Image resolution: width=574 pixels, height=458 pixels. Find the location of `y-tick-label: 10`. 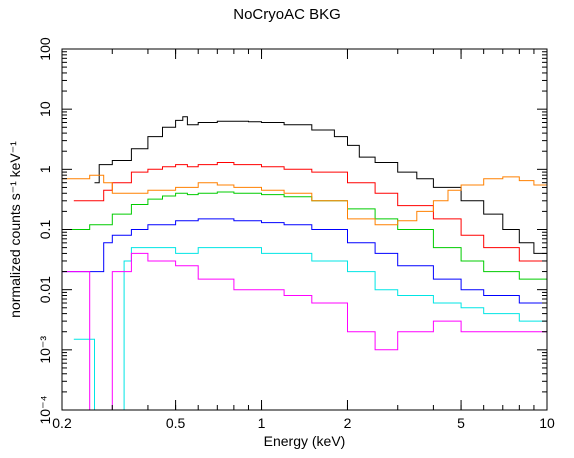

y-tick-label: 10 is located at coordinates (45, 109).